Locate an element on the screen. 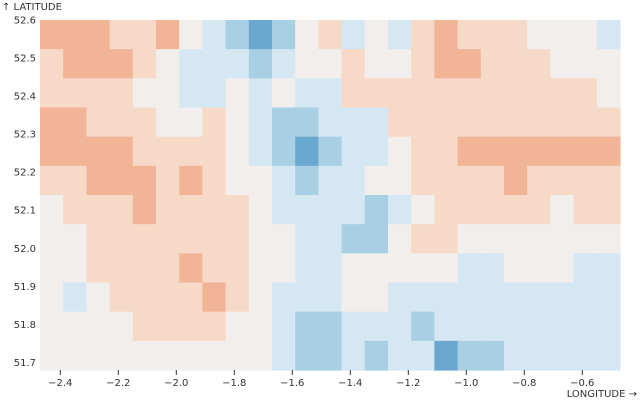 Image resolution: width=640 pixels, height=400 pixels. y-tick-label: 52.0 is located at coordinates (25, 249).